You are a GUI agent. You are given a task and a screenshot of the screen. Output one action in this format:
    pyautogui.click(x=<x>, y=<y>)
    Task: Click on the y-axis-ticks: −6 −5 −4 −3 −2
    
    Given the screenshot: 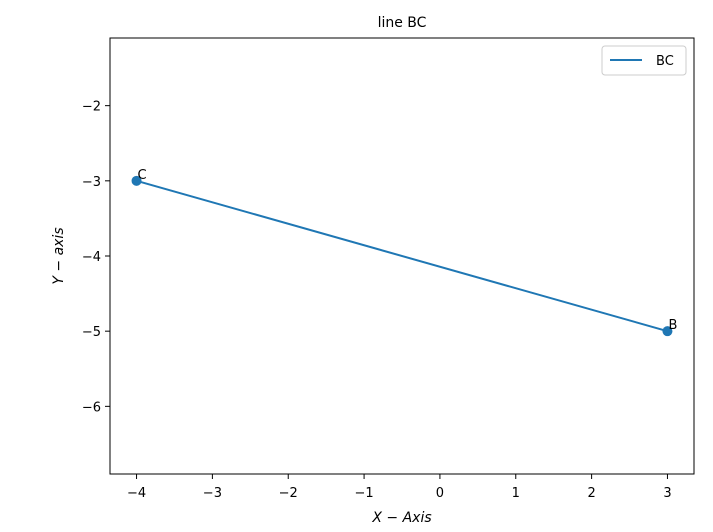 What is the action you would take?
    pyautogui.click(x=96, y=257)
    